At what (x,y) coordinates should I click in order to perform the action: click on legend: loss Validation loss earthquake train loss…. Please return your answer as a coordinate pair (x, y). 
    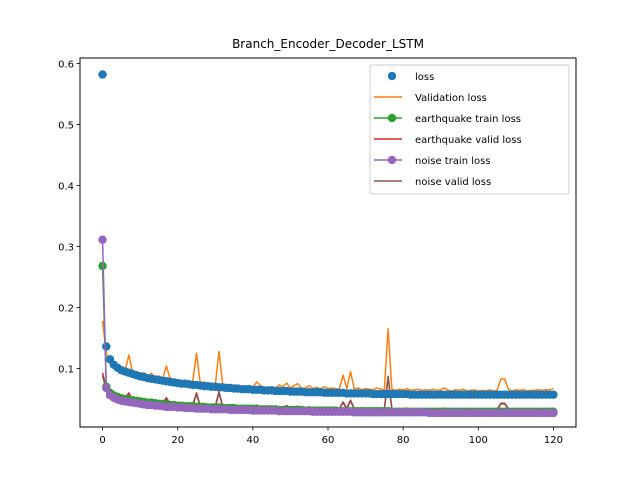
    Looking at the image, I should click on (469, 129).